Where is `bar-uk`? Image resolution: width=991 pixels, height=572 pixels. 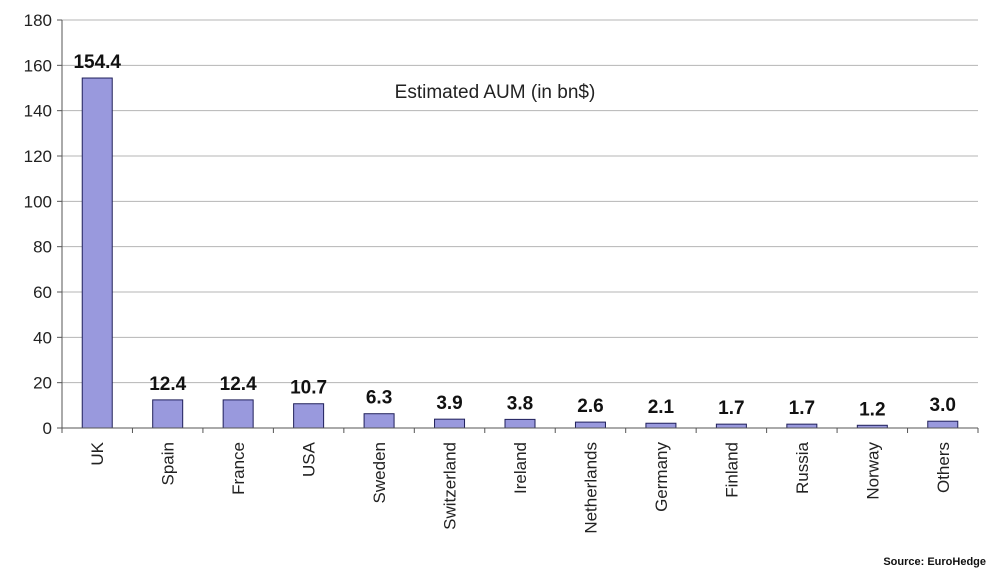
bar-uk is located at coordinates (97, 253).